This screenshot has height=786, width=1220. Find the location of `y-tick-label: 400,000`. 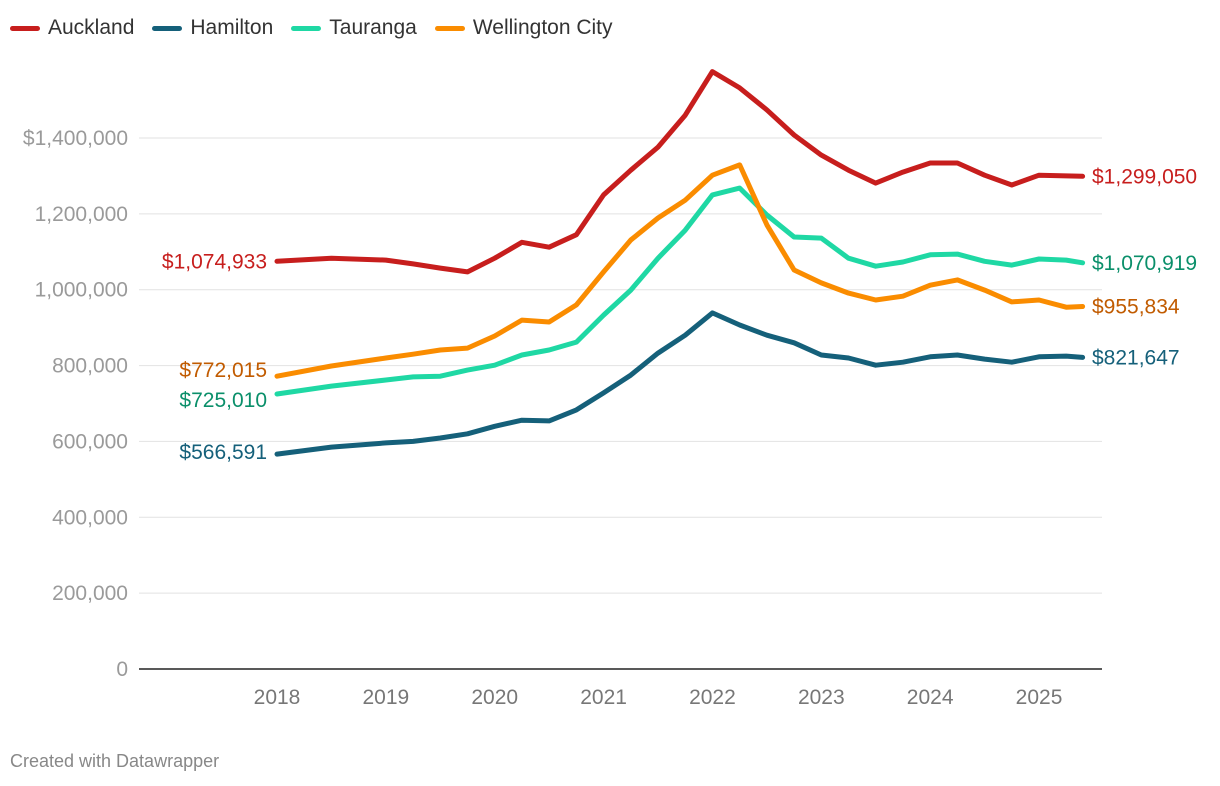

y-tick-label: 400,000 is located at coordinates (90, 517).